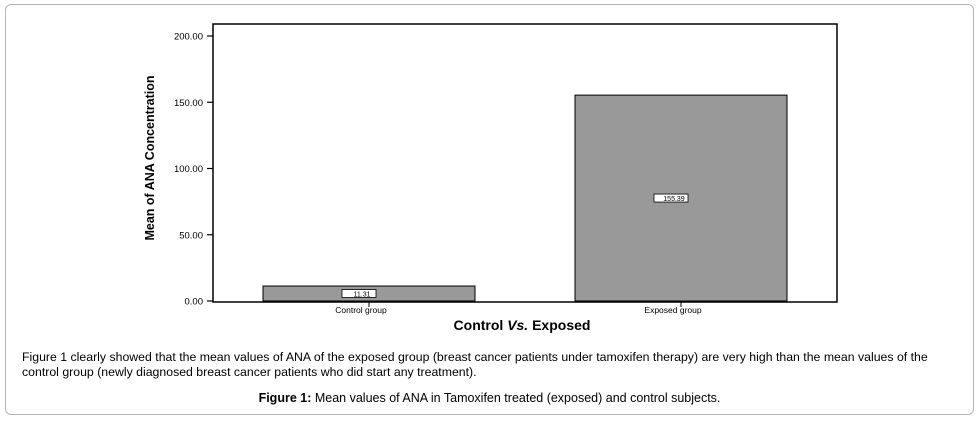  What do you see at coordinates (672, 310) in the screenshot?
I see `x-tick-label: Exposed group` at bounding box center [672, 310].